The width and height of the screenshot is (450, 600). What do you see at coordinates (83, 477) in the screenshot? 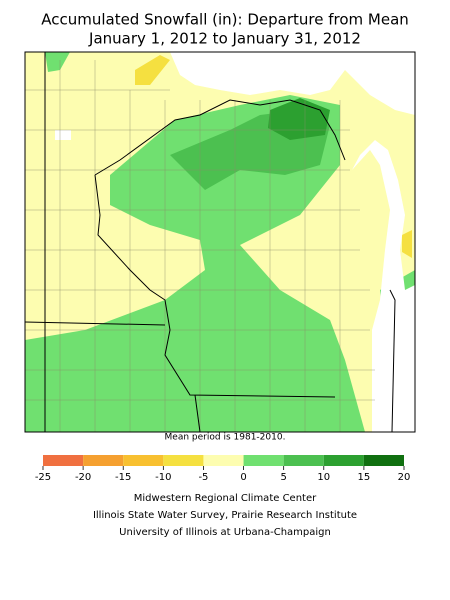
I see `colorbar-label: -20` at bounding box center [83, 477].